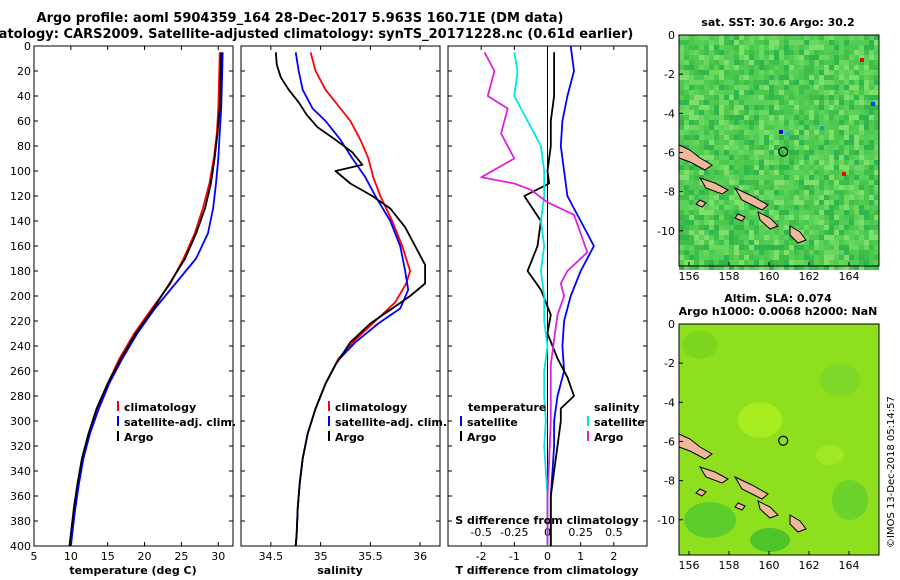 The height and width of the screenshot is (580, 900). Describe the element at coordinates (798, 523) in the screenshot. I see `land-island` at that location.